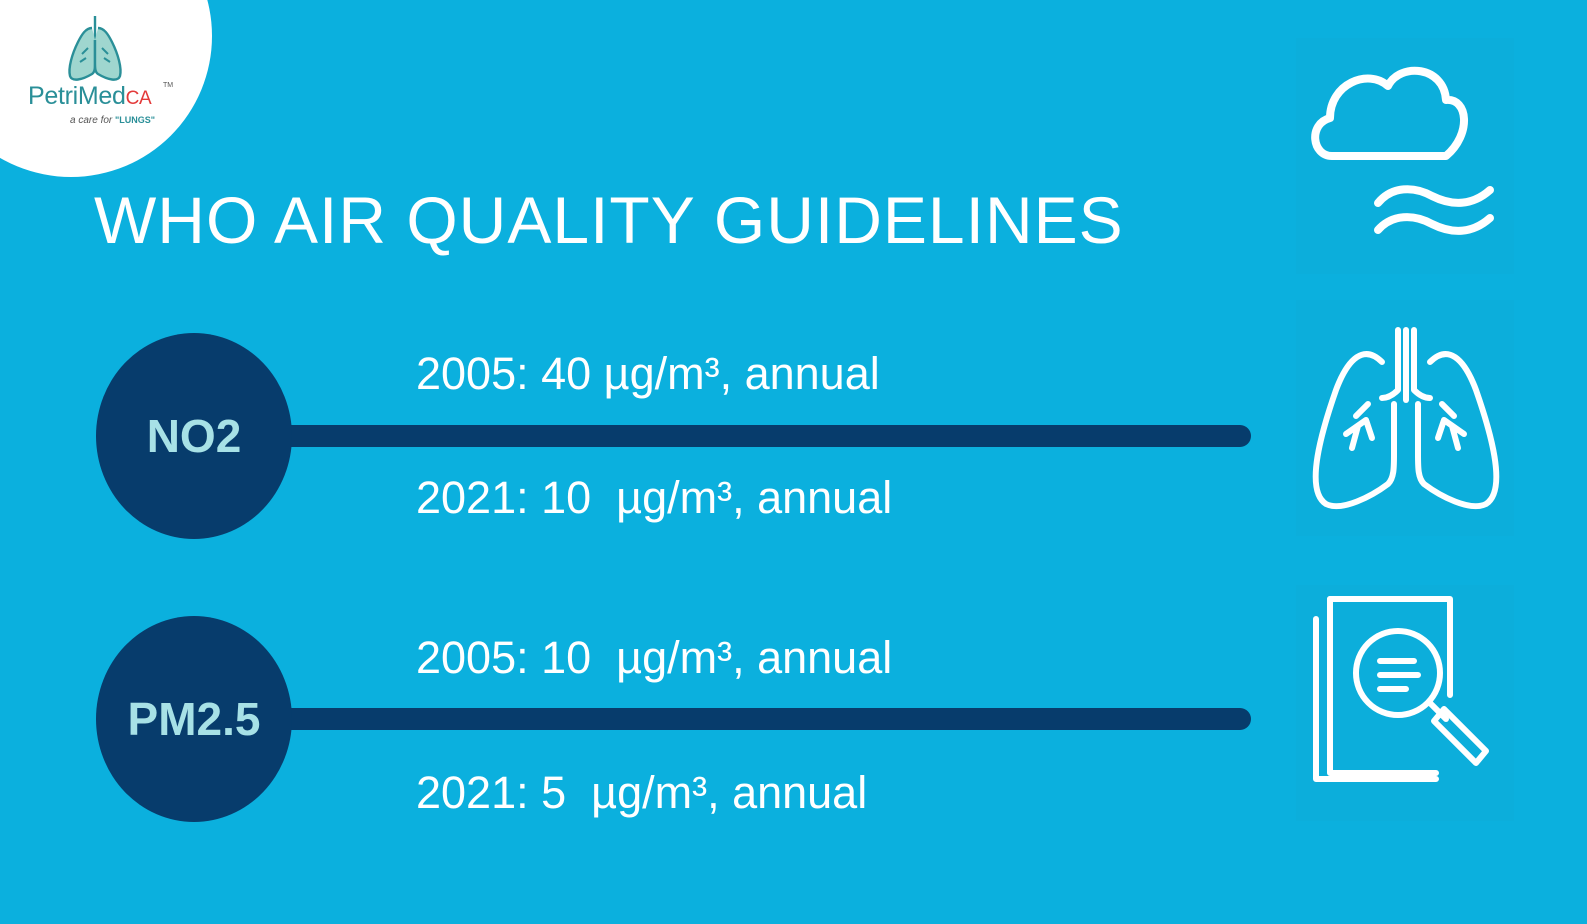 The width and height of the screenshot is (1587, 924). What do you see at coordinates (642, 792) in the screenshot?
I see `pm25-2021-value: 2021: 5 µg/m³, annual` at bounding box center [642, 792].